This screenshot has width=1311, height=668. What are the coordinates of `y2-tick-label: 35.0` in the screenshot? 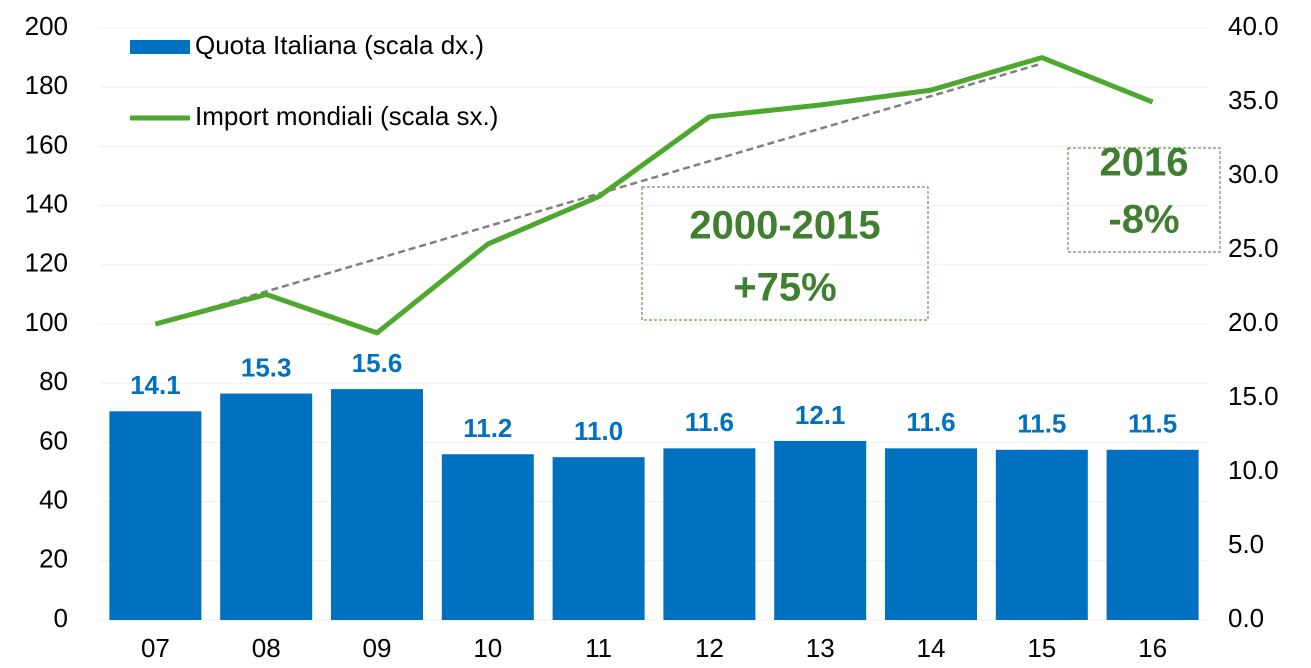 It's located at (1253, 100).